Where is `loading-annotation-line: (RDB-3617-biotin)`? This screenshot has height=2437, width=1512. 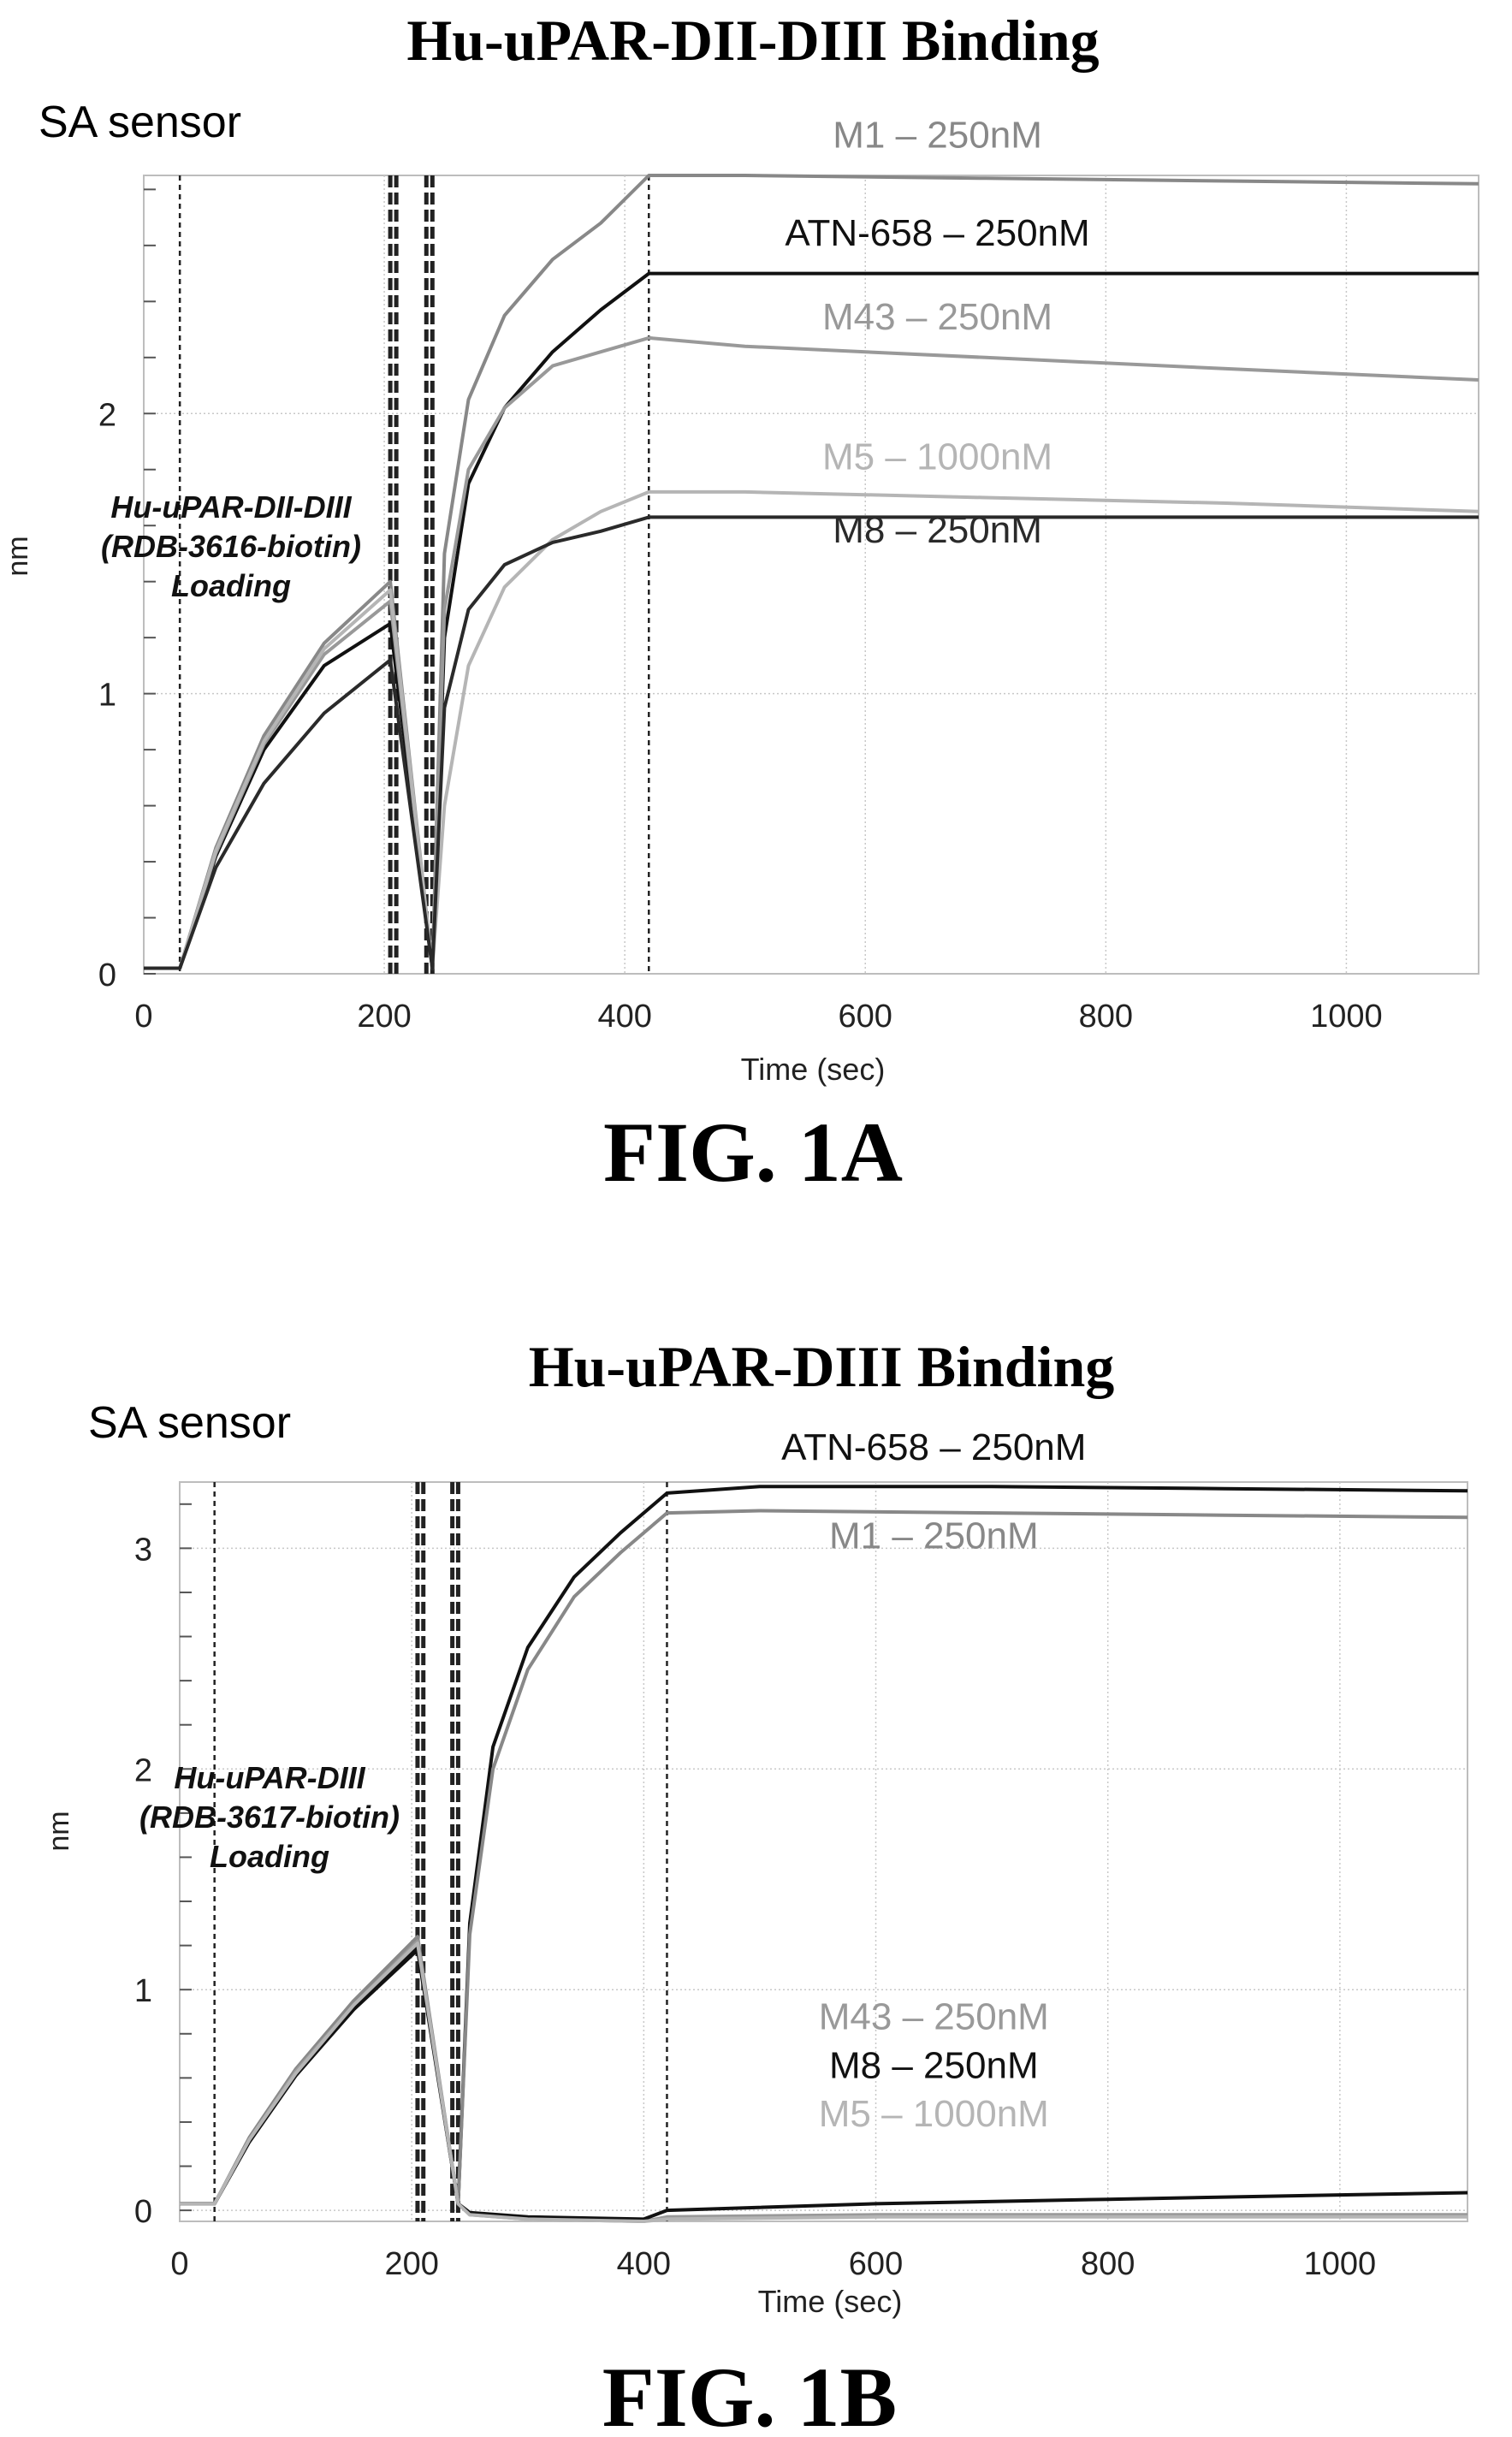 loading-annotation-line: (RDB-3617-biotin) is located at coordinates (269, 1817).